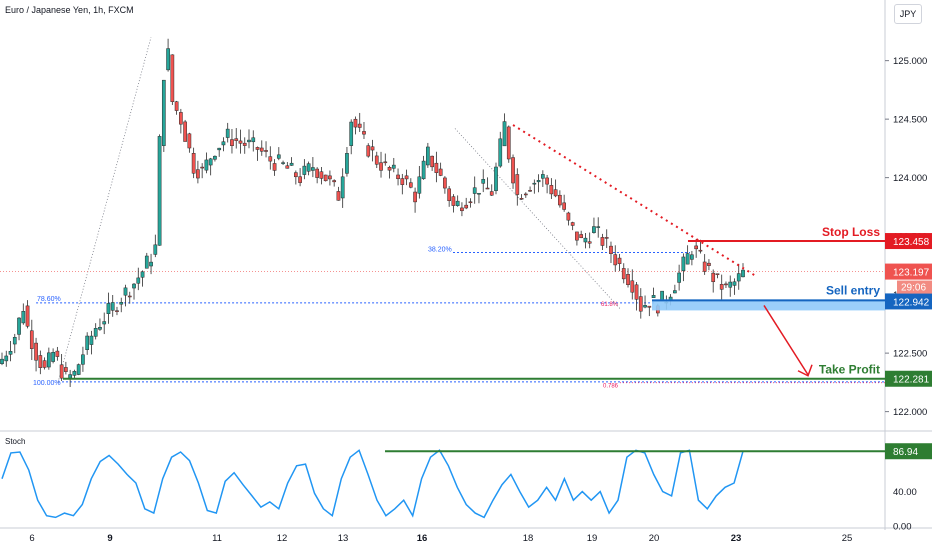  Describe the element at coordinates (905, 492) in the screenshot. I see `stoch-y-tick-label: 40.00` at that location.